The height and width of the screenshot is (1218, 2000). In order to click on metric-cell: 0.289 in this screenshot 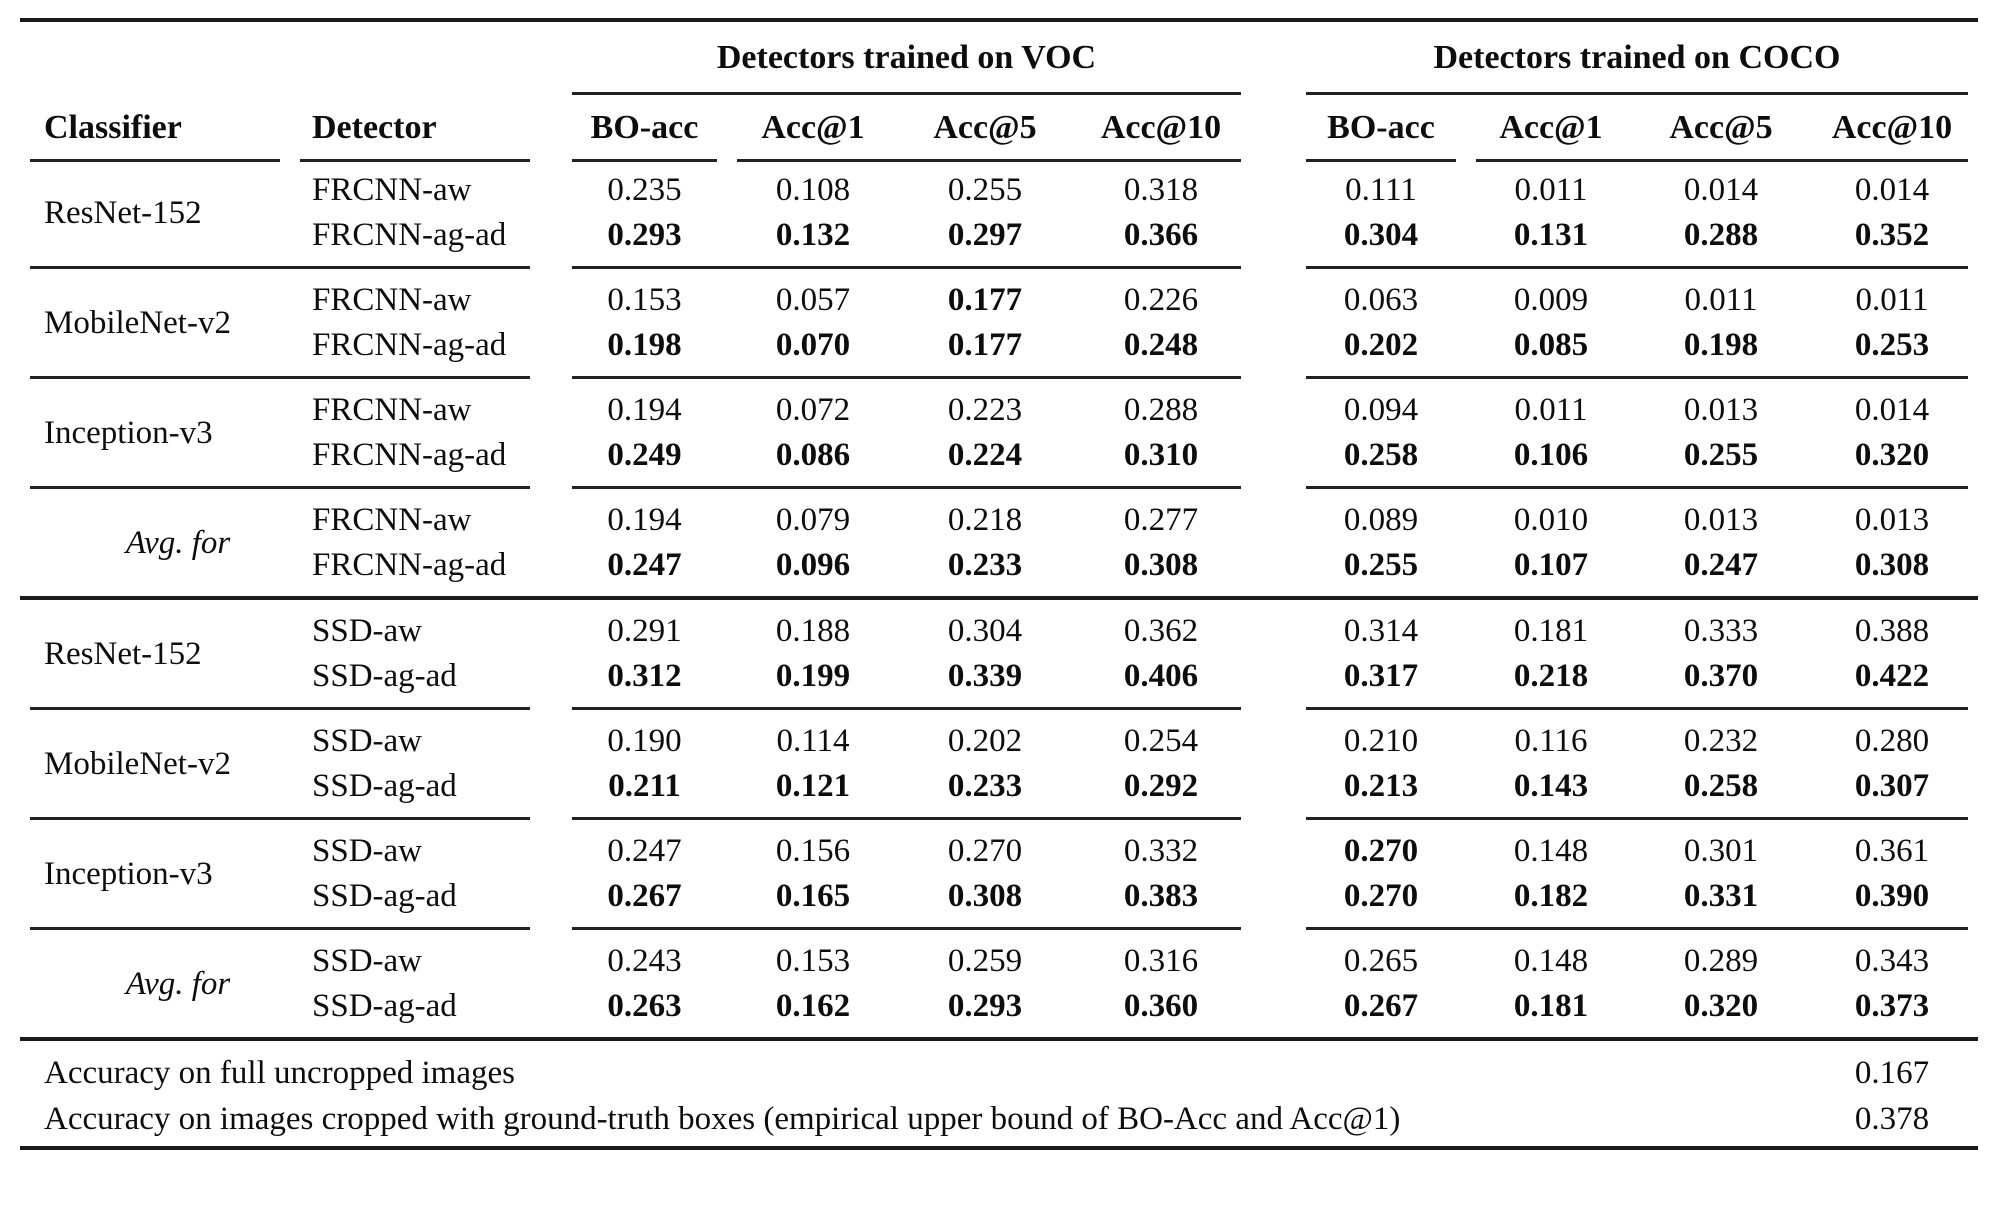, I will do `click(1721, 961)`.